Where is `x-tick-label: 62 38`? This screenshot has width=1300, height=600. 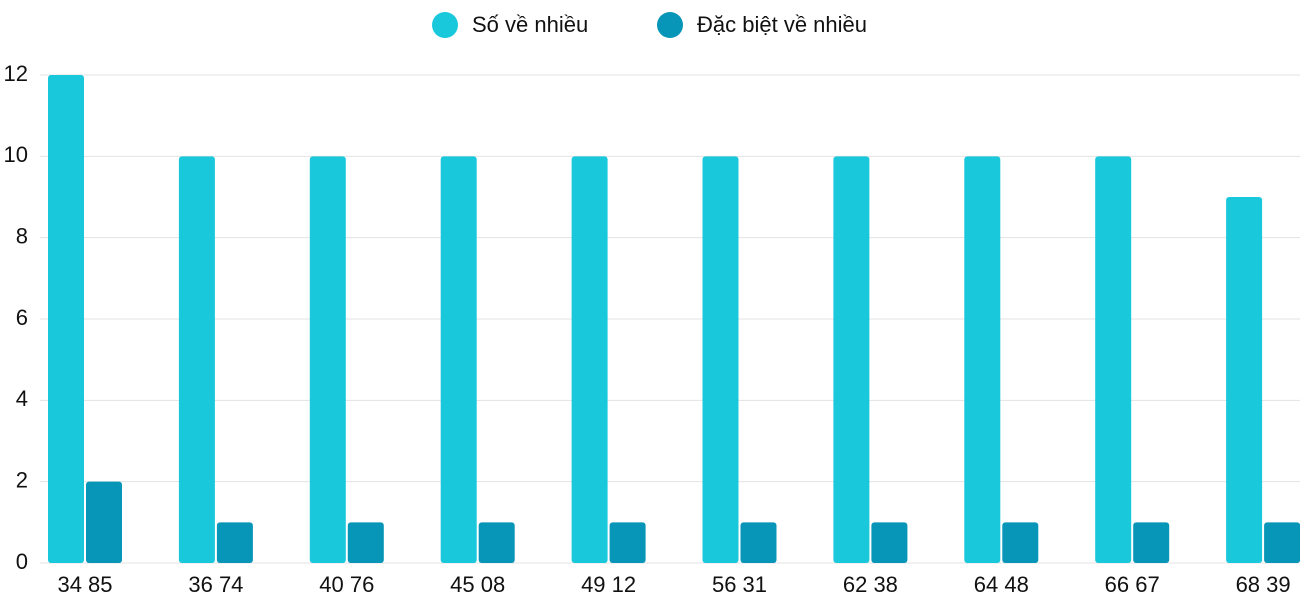
x-tick-label: 62 38 is located at coordinates (870, 584).